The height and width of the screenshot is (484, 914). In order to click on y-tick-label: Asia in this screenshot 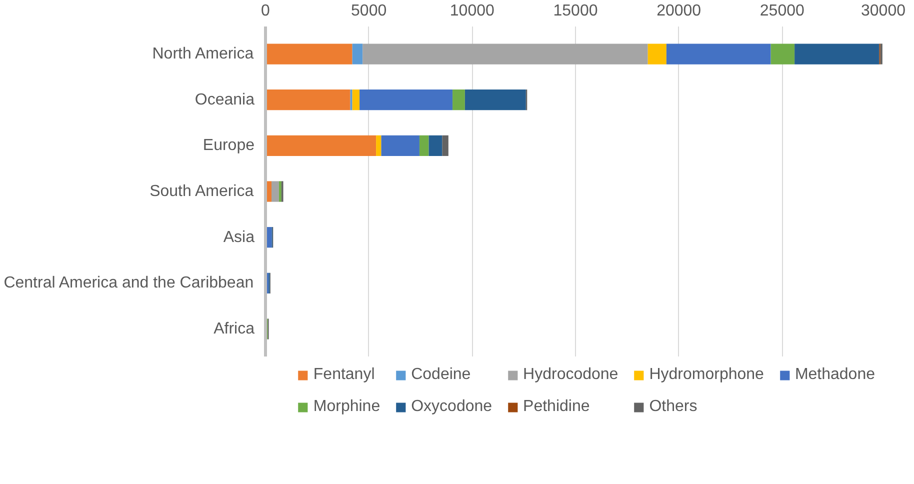, I will do `click(239, 237)`.